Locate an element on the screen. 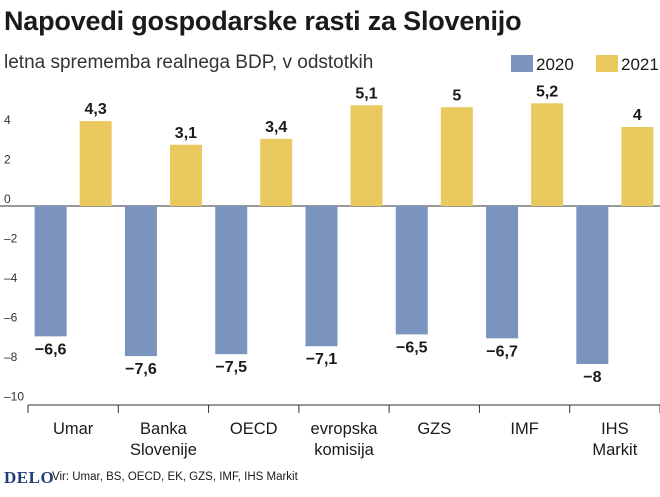 The width and height of the screenshot is (660, 497). legend-label-2021: 2021 is located at coordinates (640, 64).